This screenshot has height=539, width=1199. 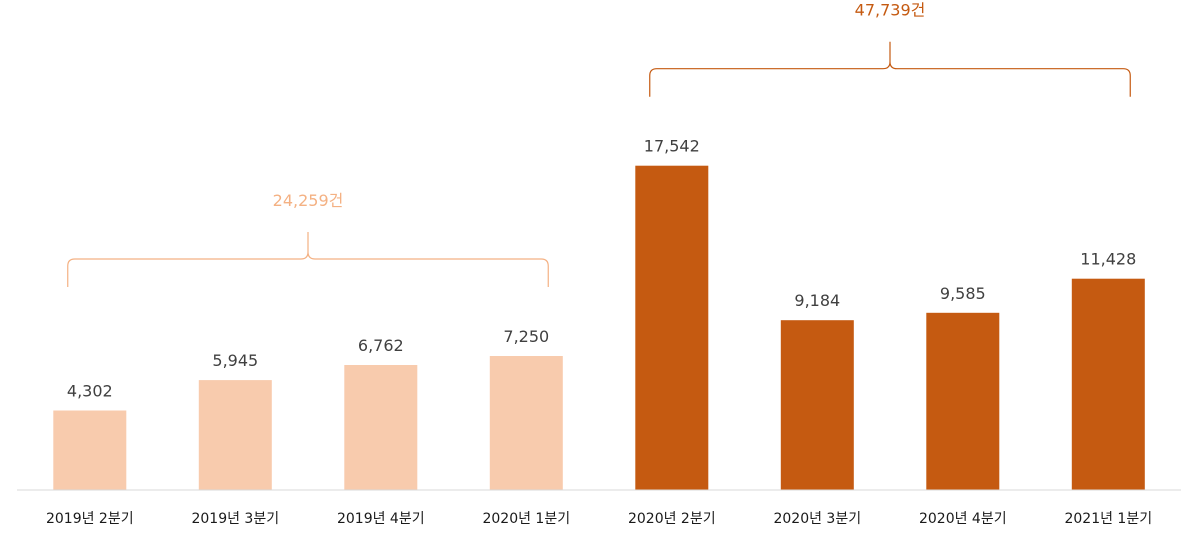 What do you see at coordinates (890, 10) in the screenshot?
I see `group-total-label-2: 47,739건` at bounding box center [890, 10].